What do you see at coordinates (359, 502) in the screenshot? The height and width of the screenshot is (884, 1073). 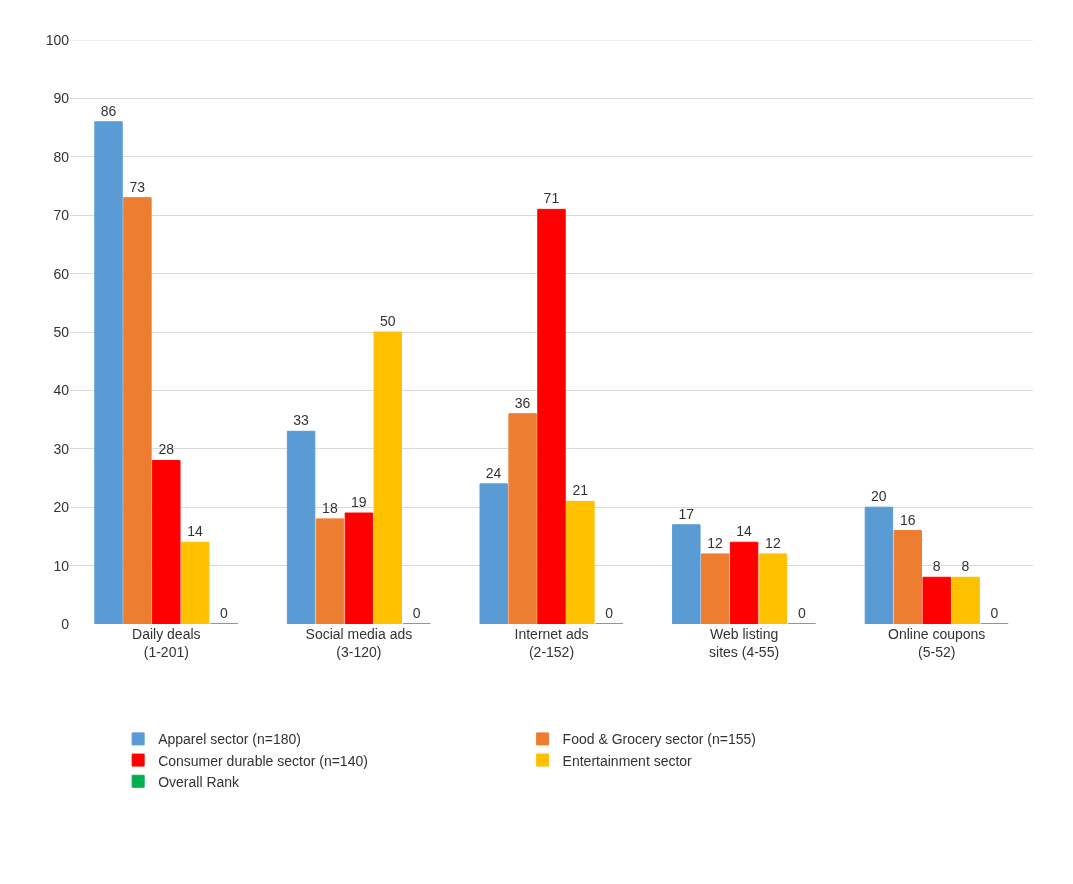 I see `data-label: 19` at bounding box center [359, 502].